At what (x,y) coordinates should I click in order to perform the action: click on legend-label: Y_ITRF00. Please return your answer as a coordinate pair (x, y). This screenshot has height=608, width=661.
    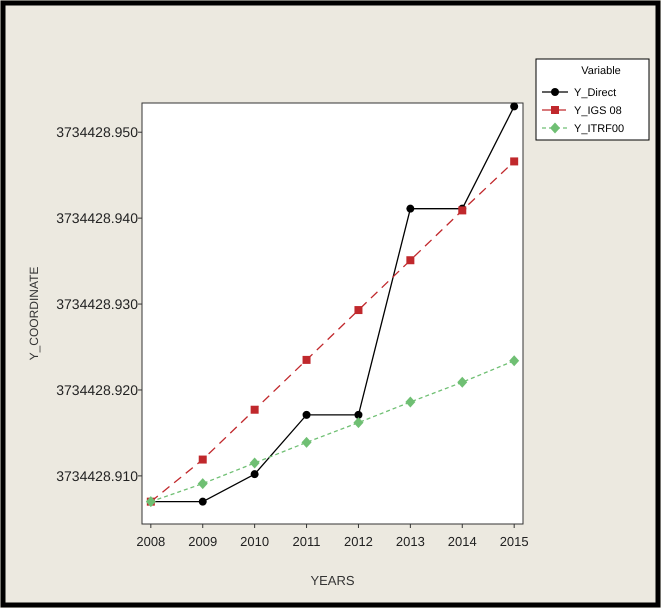
    Looking at the image, I should click on (599, 128).